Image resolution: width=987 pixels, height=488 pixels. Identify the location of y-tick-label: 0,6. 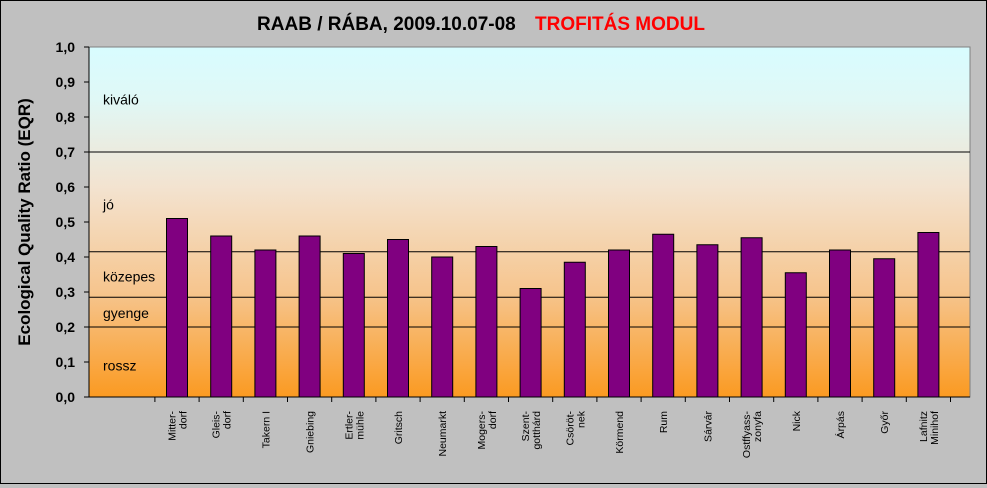
(66, 187).